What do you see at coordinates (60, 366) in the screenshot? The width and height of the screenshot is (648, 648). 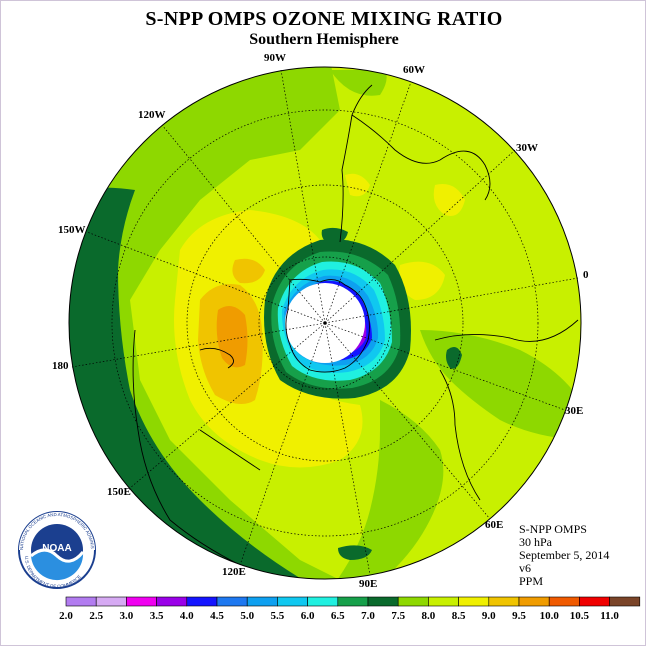 I see `lon-label-180: 180` at bounding box center [60, 366].